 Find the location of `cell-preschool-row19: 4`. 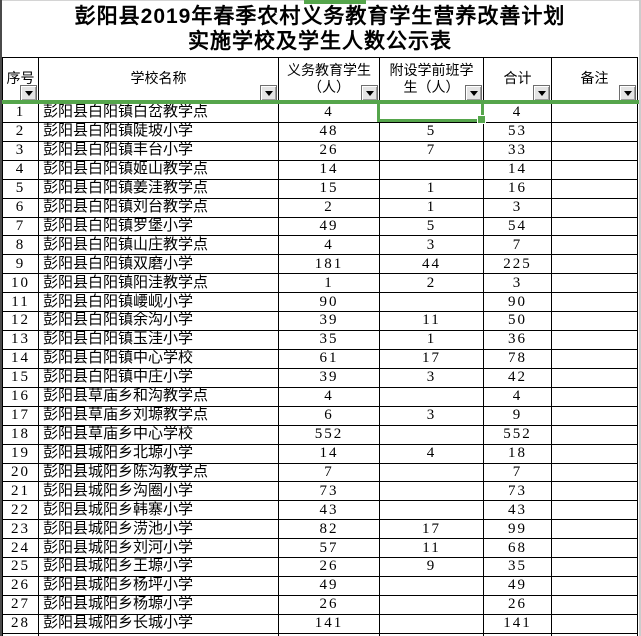

cell-preschool-row19: 4 is located at coordinates (431, 453).